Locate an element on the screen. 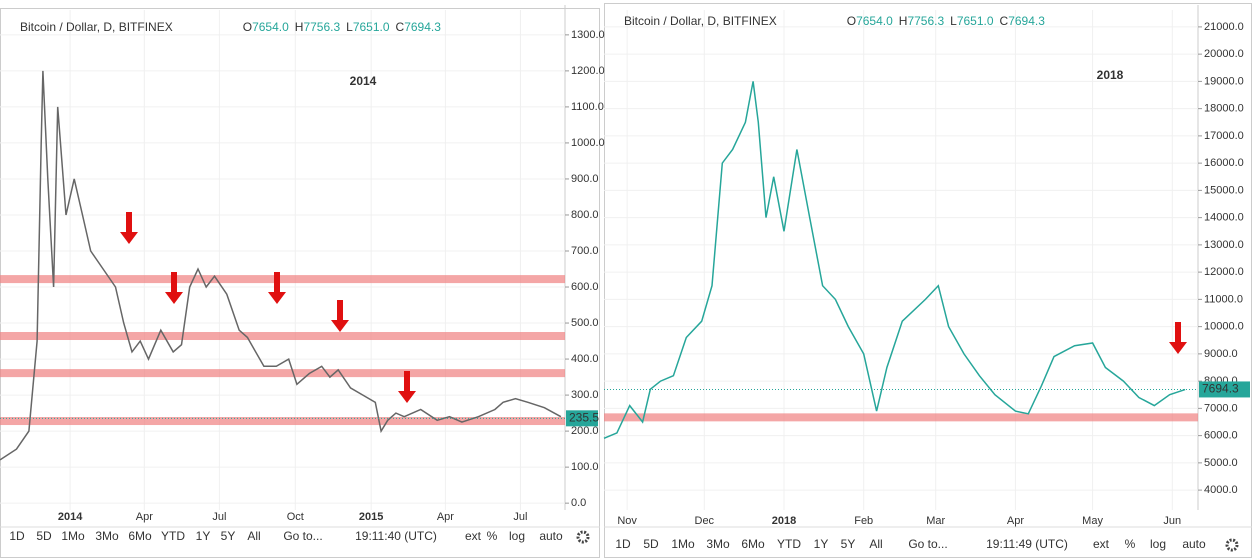 This screenshot has width=1252, height=559. year-annotation: 2018 is located at coordinates (1110, 75).